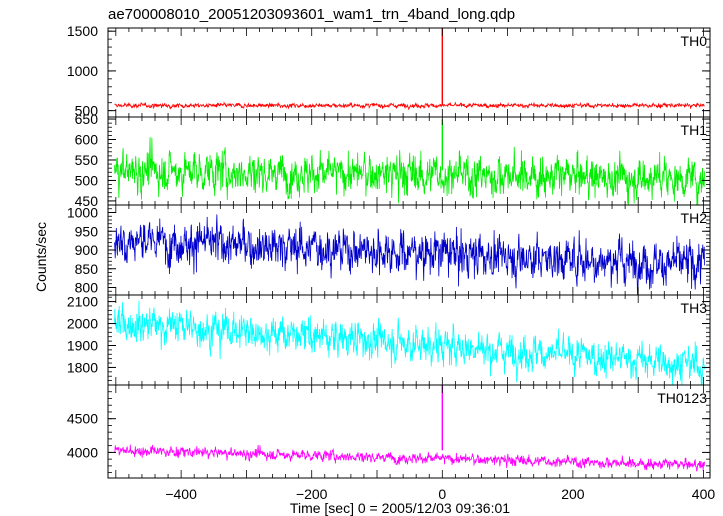 This screenshot has width=723, height=516. I want to click on series-line-th2, so click(409, 254).